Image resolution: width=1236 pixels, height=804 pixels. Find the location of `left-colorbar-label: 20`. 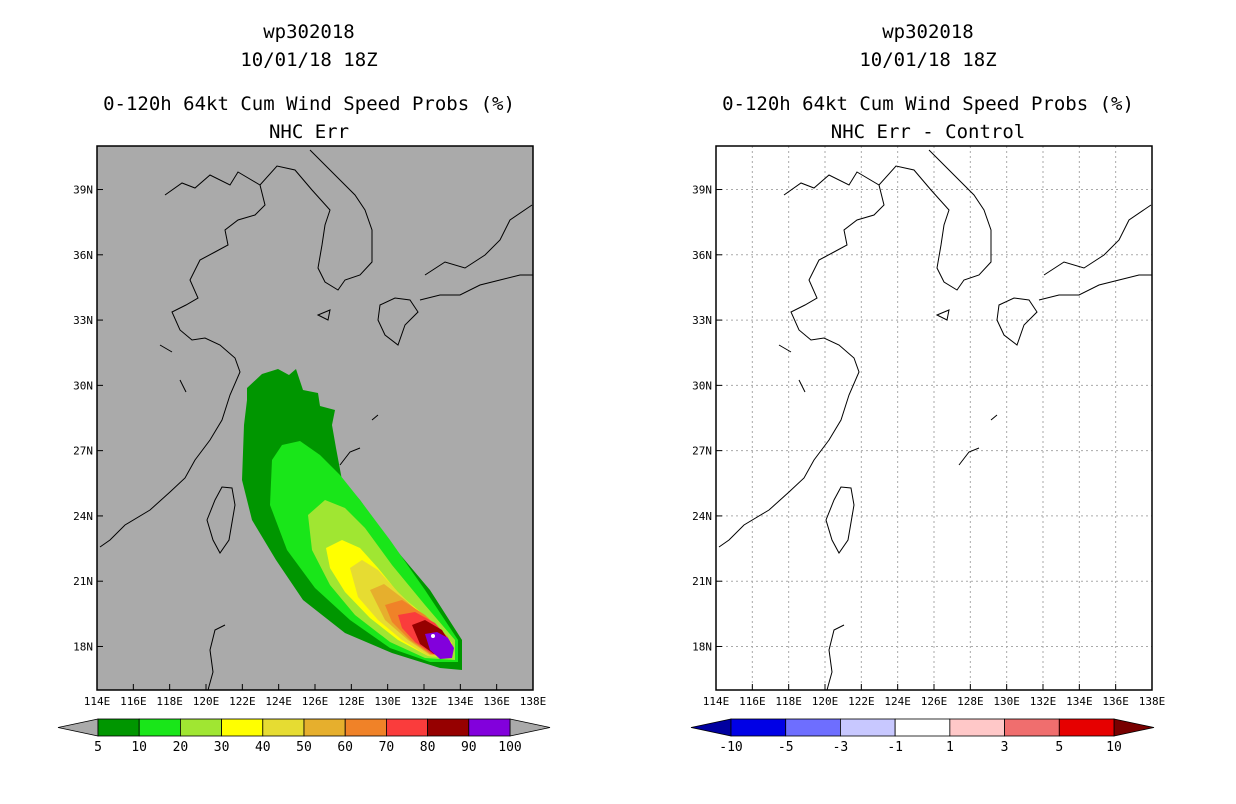

left-colorbar-label: 20 is located at coordinates (181, 747).